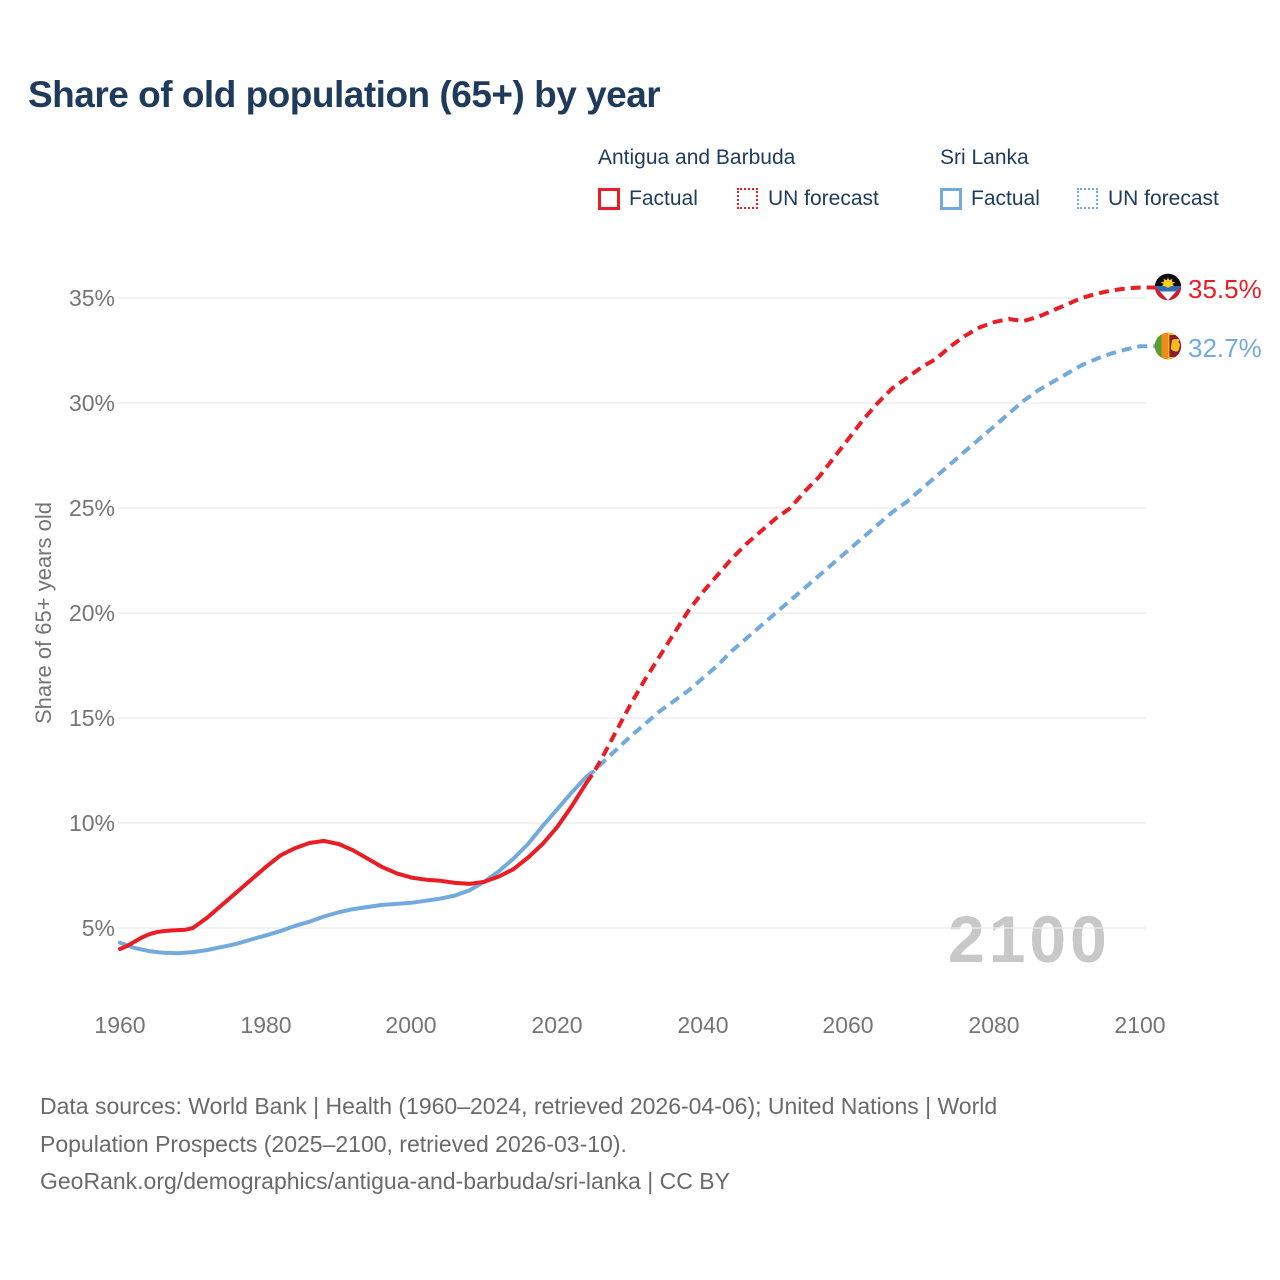 The height and width of the screenshot is (1280, 1280). Describe the element at coordinates (823, 198) in the screenshot. I see `antigua-forecast-label: UN forecast` at that location.